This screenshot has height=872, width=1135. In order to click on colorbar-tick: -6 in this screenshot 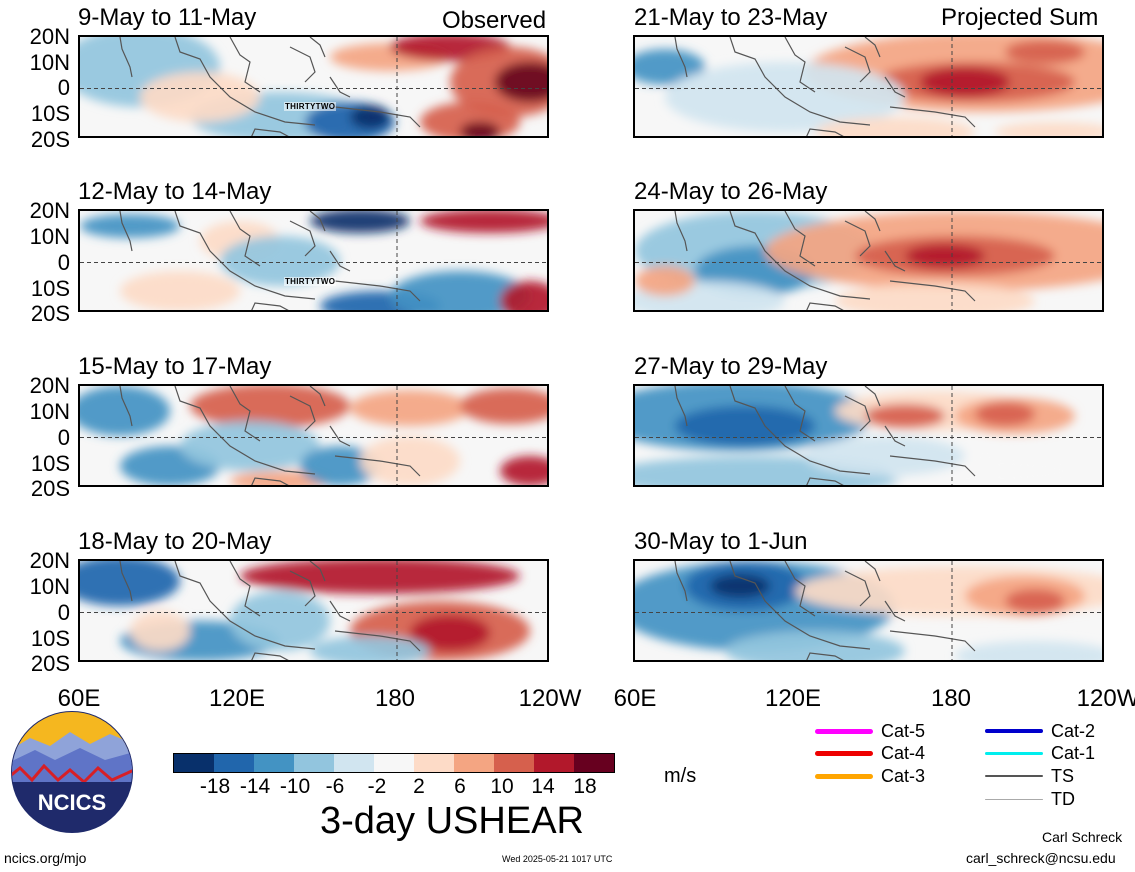, I will do `click(335, 786)`.